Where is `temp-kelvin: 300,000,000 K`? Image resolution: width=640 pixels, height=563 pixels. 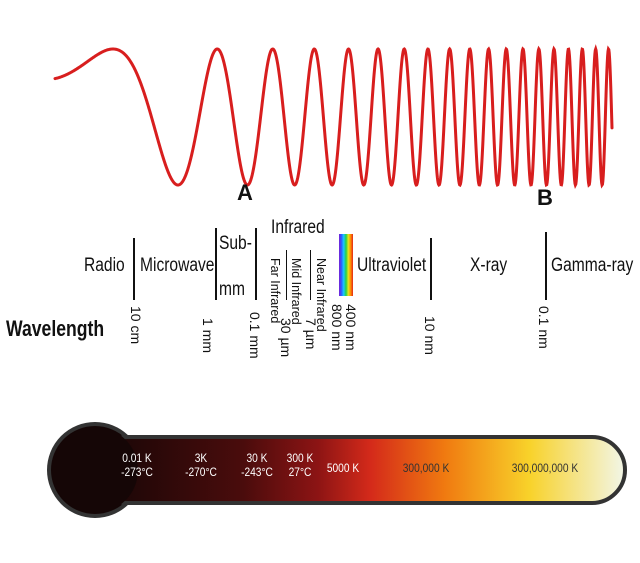 temp-kelvin: 300,000,000 K is located at coordinates (545, 468).